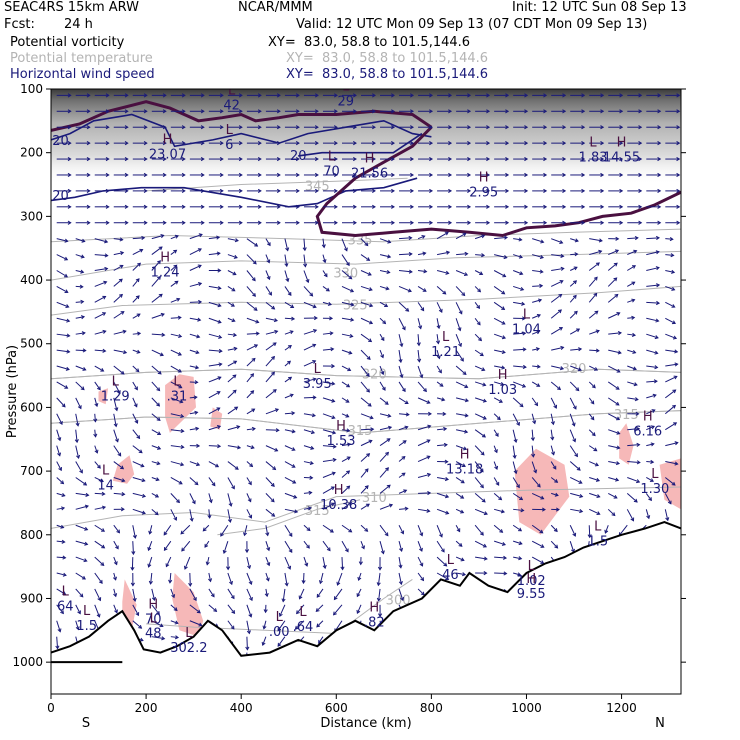 This screenshot has width=740, height=740. What do you see at coordinates (339, 490) in the screenshot?
I see `extremum-kind-20: H` at bounding box center [339, 490].